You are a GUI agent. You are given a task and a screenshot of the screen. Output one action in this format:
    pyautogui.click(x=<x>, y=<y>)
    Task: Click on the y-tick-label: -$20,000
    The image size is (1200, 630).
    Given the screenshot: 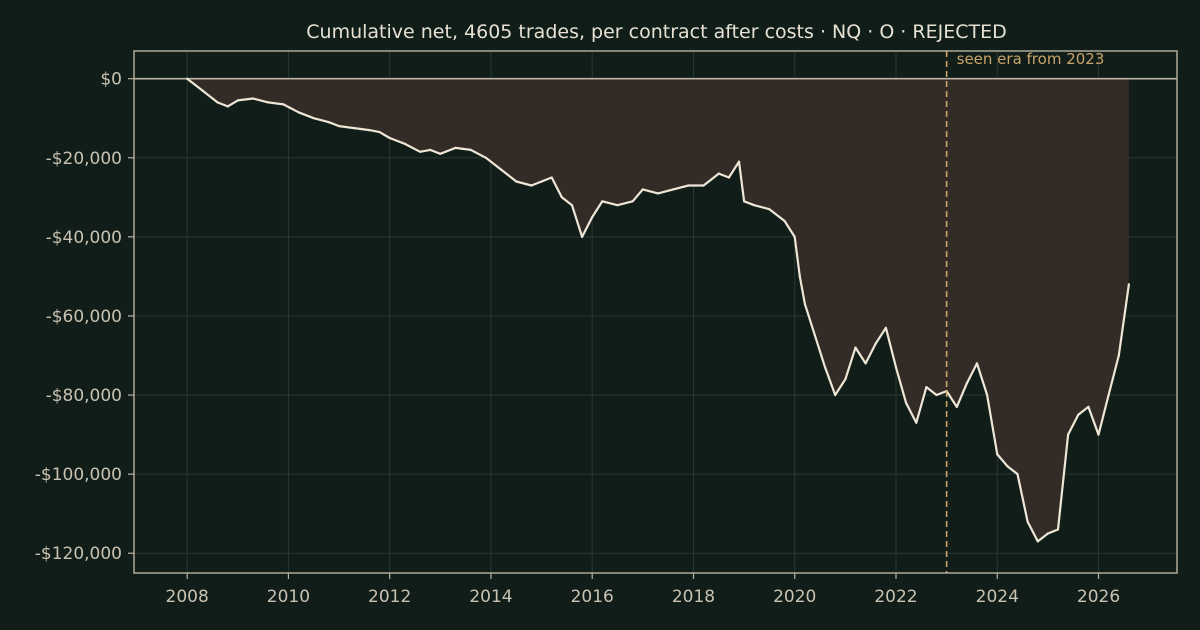 What is the action you would take?
    pyautogui.click(x=84, y=159)
    